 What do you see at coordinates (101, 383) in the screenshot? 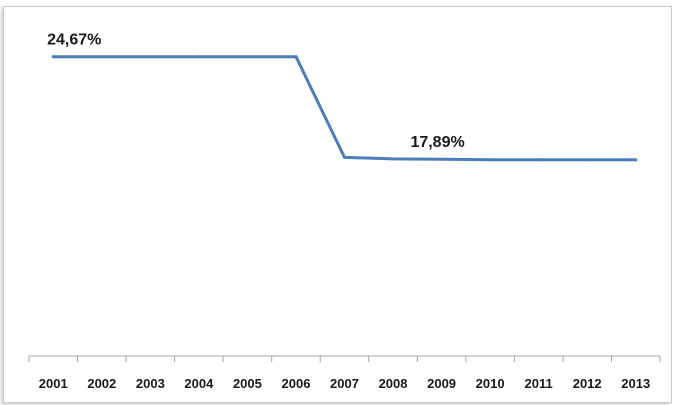
I see `x-tick-label: 2002` at bounding box center [101, 383].